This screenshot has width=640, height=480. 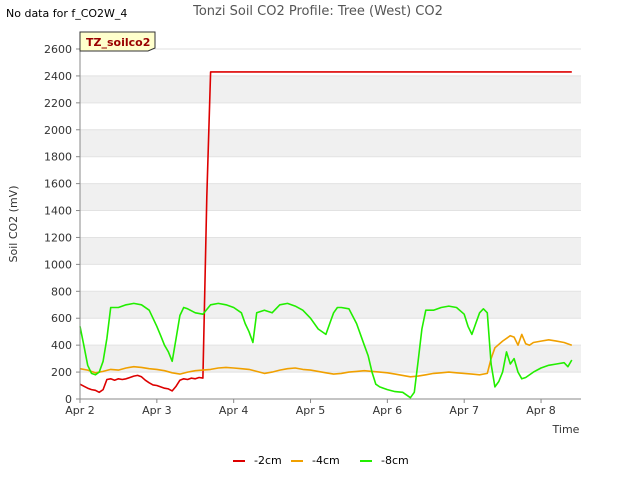 What do you see at coordinates (58, 130) in the screenshot?
I see `y-tick-label: 2000` at bounding box center [58, 130].